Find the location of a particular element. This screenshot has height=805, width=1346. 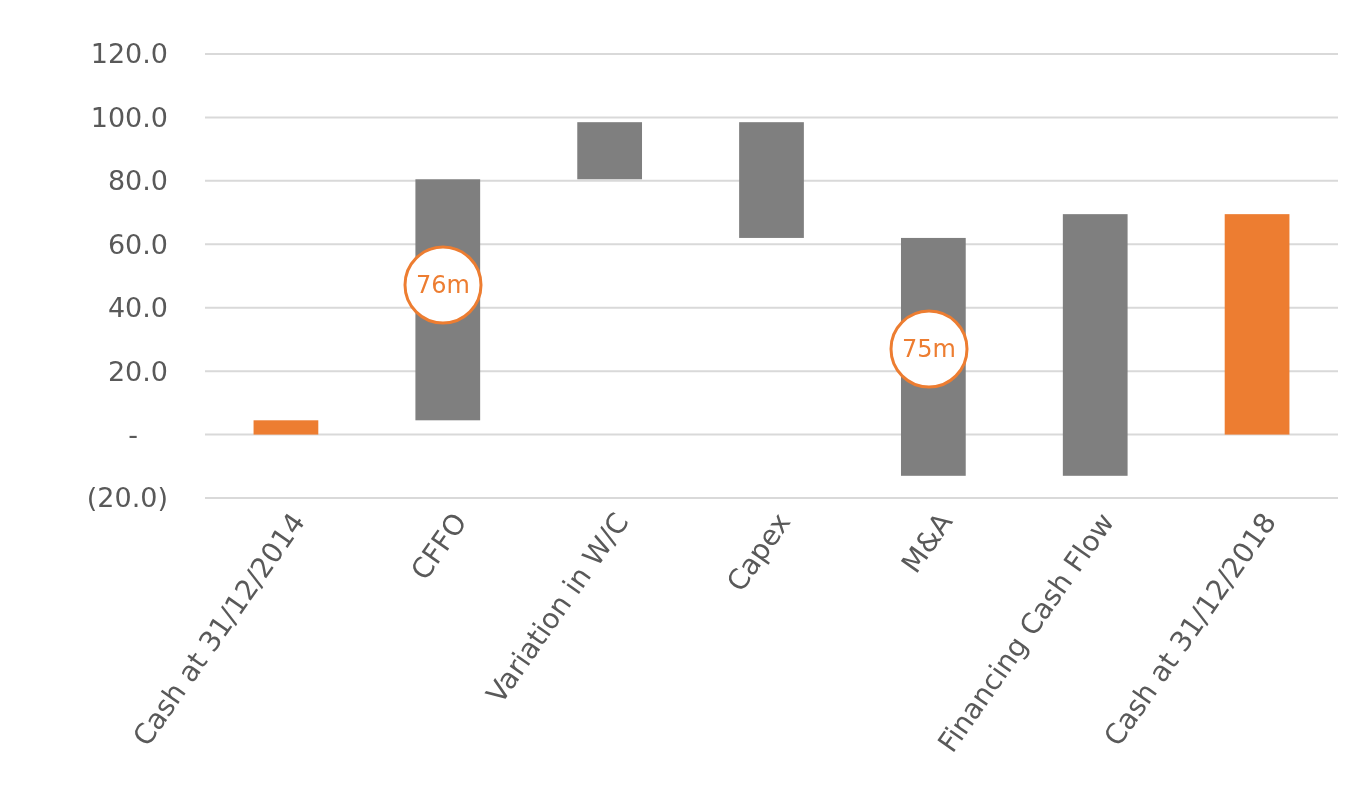

annotation: 75m is located at coordinates (929, 349).